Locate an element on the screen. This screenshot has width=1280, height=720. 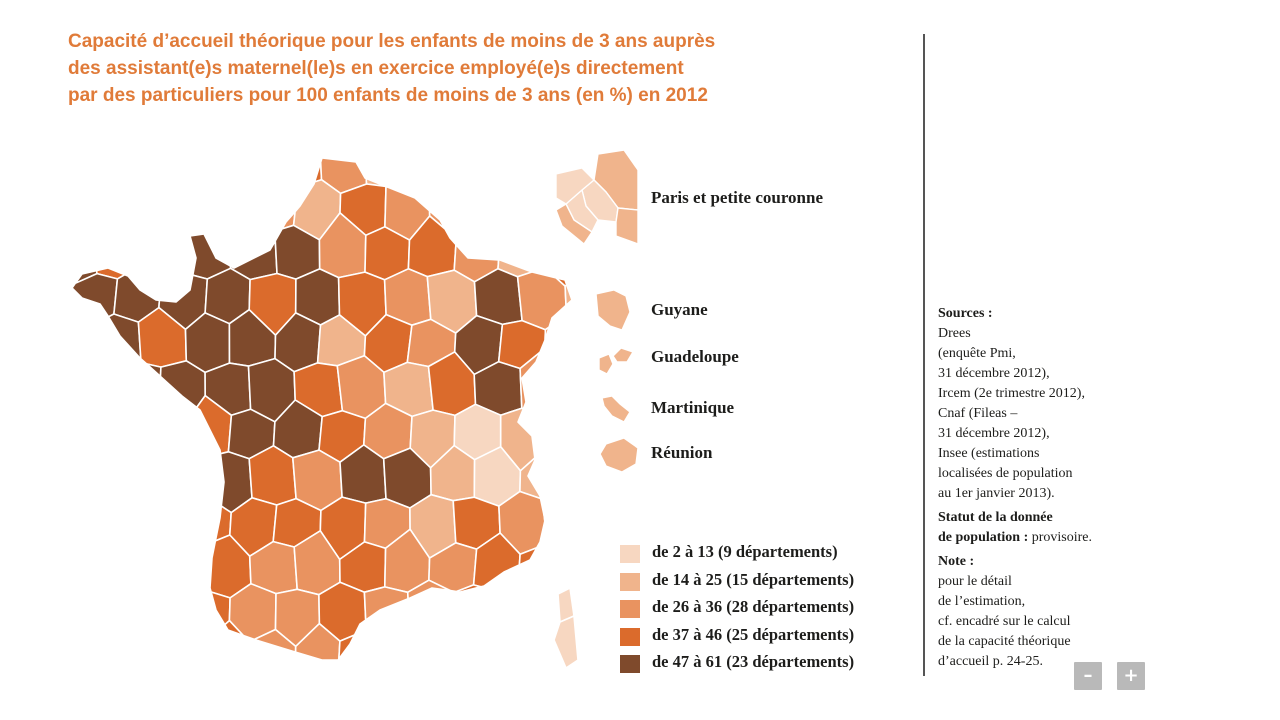
sources-line: Cnaf (Fileas – is located at coordinates (978, 413).